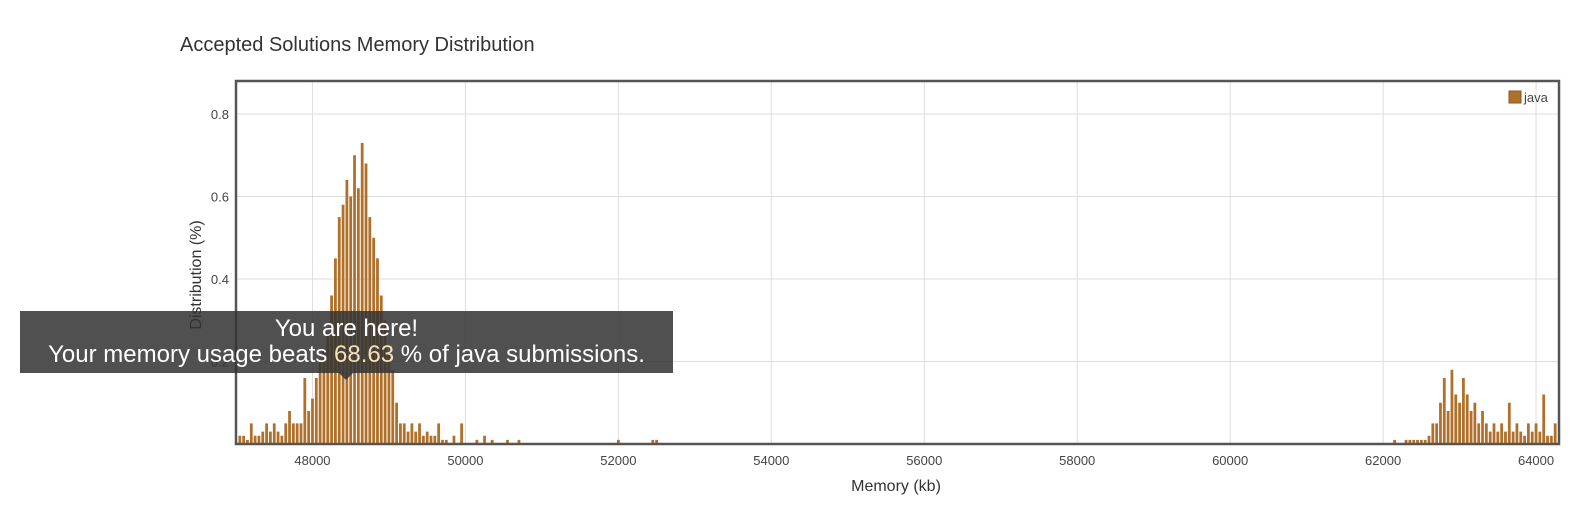 This screenshot has width=1582, height=511. What do you see at coordinates (1528, 97) in the screenshot?
I see `legend: java` at bounding box center [1528, 97].